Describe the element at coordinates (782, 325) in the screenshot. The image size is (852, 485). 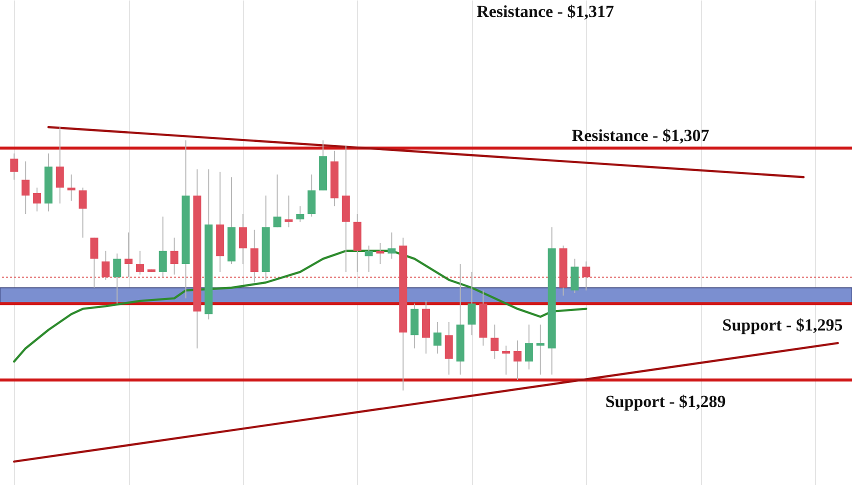
I see `ref-line-label: Support - $1,295` at that location.